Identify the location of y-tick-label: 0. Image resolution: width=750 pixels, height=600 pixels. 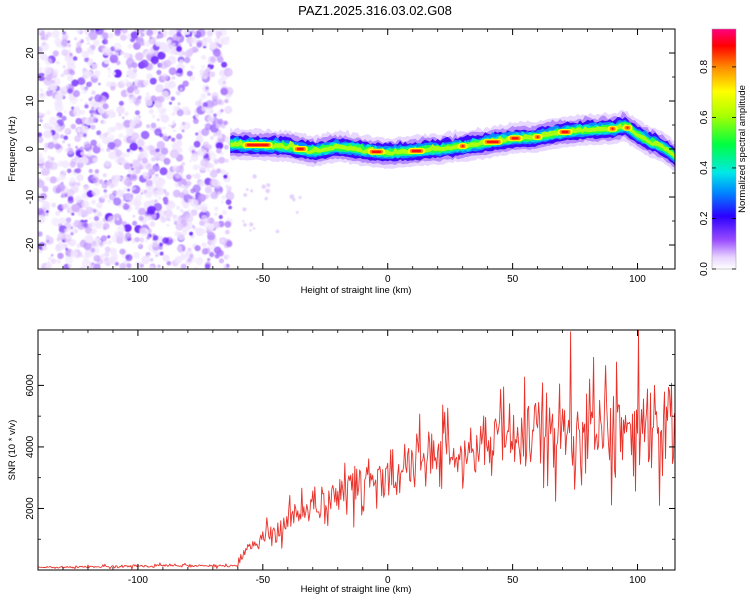
(30, 149).